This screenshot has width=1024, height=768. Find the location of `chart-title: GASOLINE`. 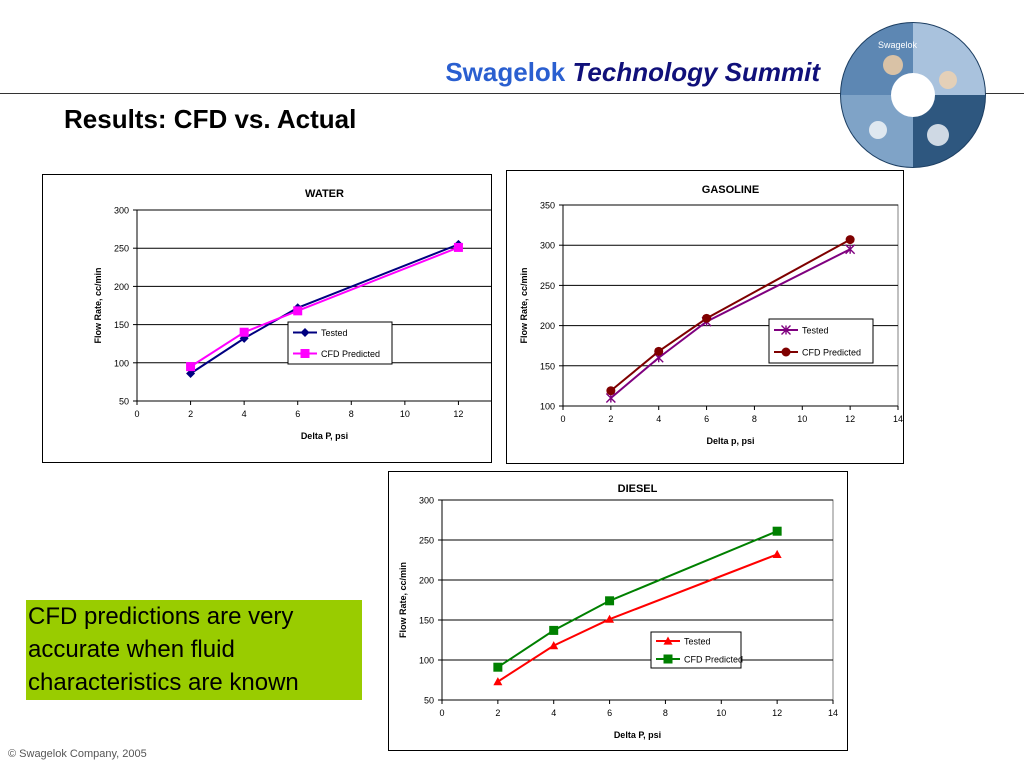

chart-title: GASOLINE is located at coordinates (730, 190).